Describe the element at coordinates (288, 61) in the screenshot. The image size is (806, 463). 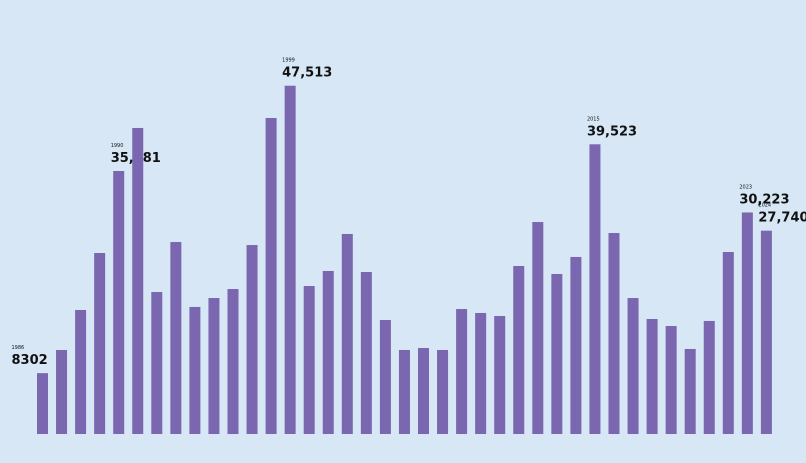
I see `year-label: 1999` at that location.